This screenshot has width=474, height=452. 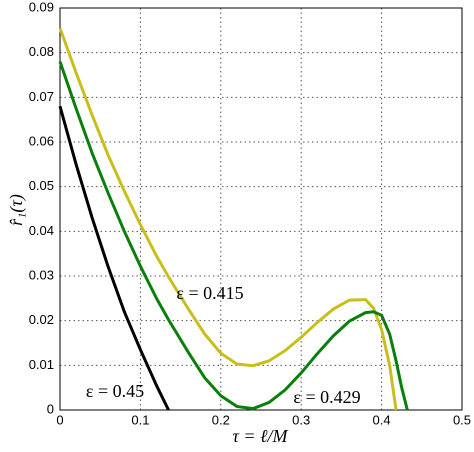 What do you see at coordinates (41, 51) in the screenshot?
I see `y-tick-label: 0.08` at bounding box center [41, 51].